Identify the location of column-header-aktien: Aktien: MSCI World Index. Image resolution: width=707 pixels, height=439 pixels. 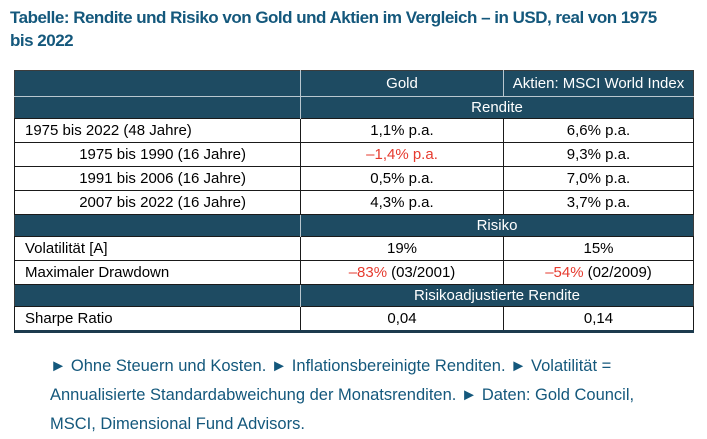
(598, 83).